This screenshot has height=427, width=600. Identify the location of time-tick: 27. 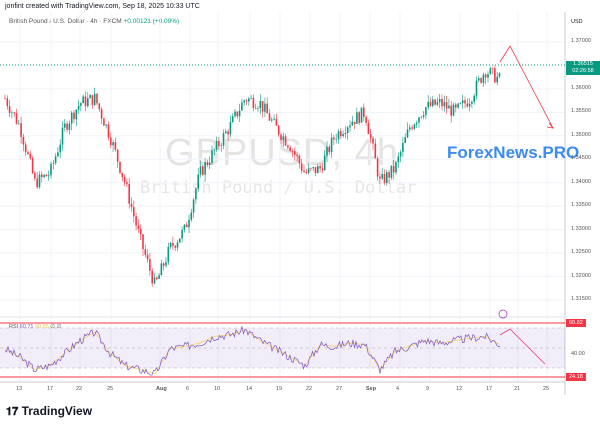
(339, 389).